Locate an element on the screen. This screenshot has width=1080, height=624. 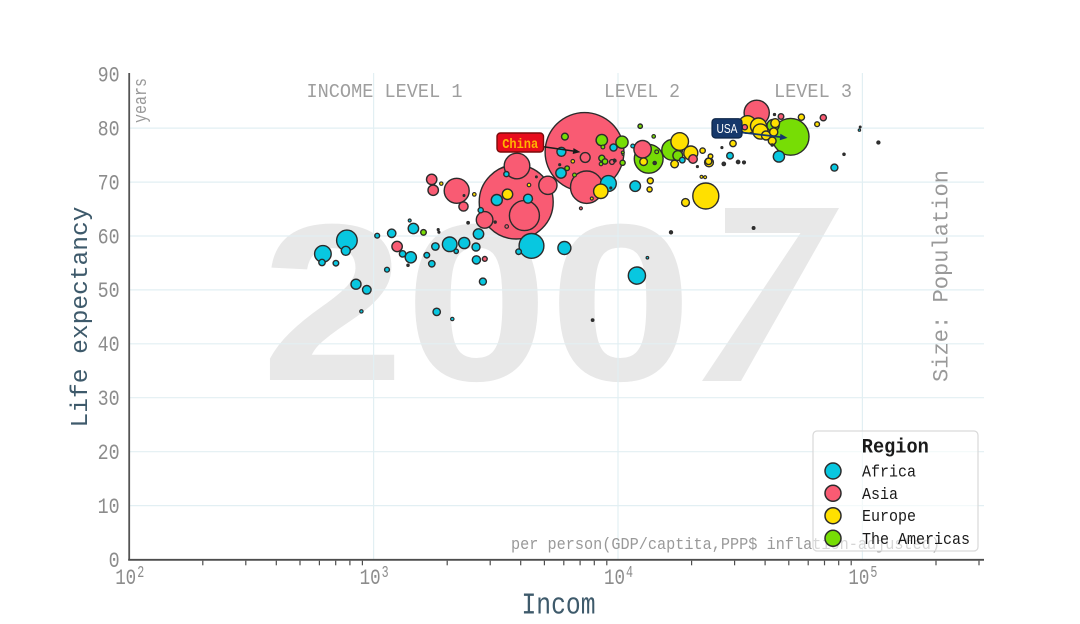
svg-text: 40 is located at coordinates (109, 345).